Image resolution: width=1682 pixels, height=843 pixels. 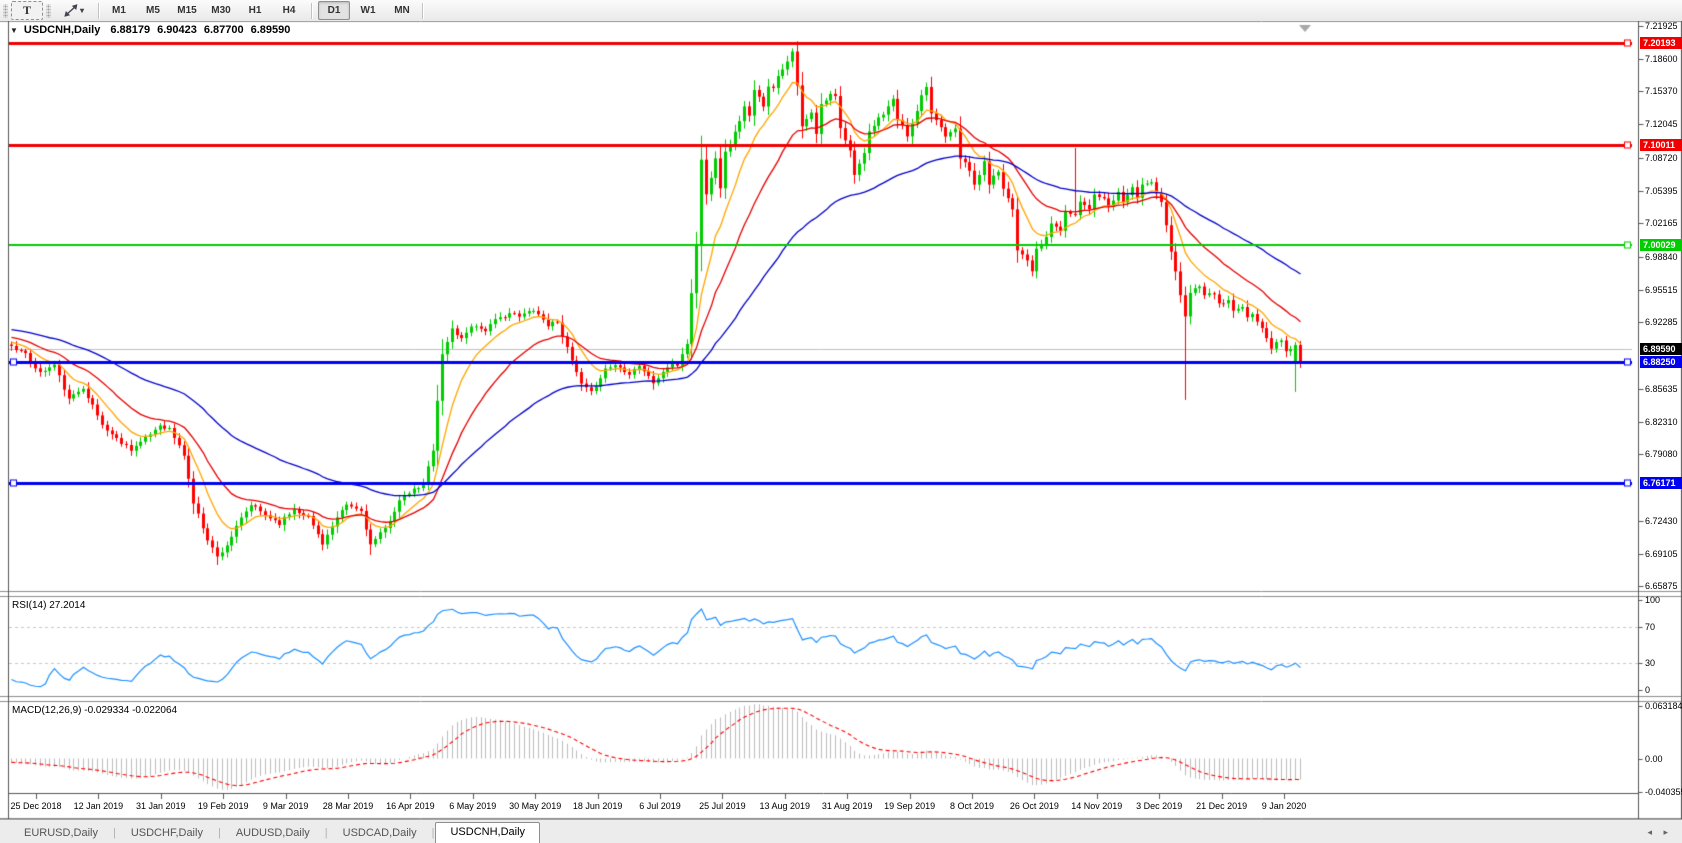 What do you see at coordinates (1663, 706) in the screenshot?
I see `macd-axis-tick: 0.063184` at bounding box center [1663, 706].